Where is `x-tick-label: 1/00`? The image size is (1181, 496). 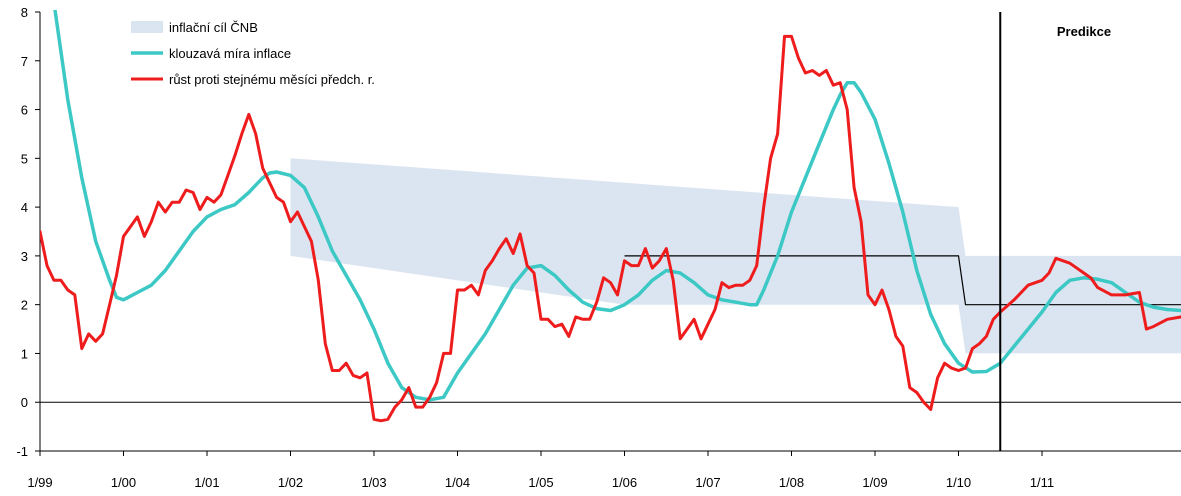
x-tick-label: 1/00 is located at coordinates (123, 482).